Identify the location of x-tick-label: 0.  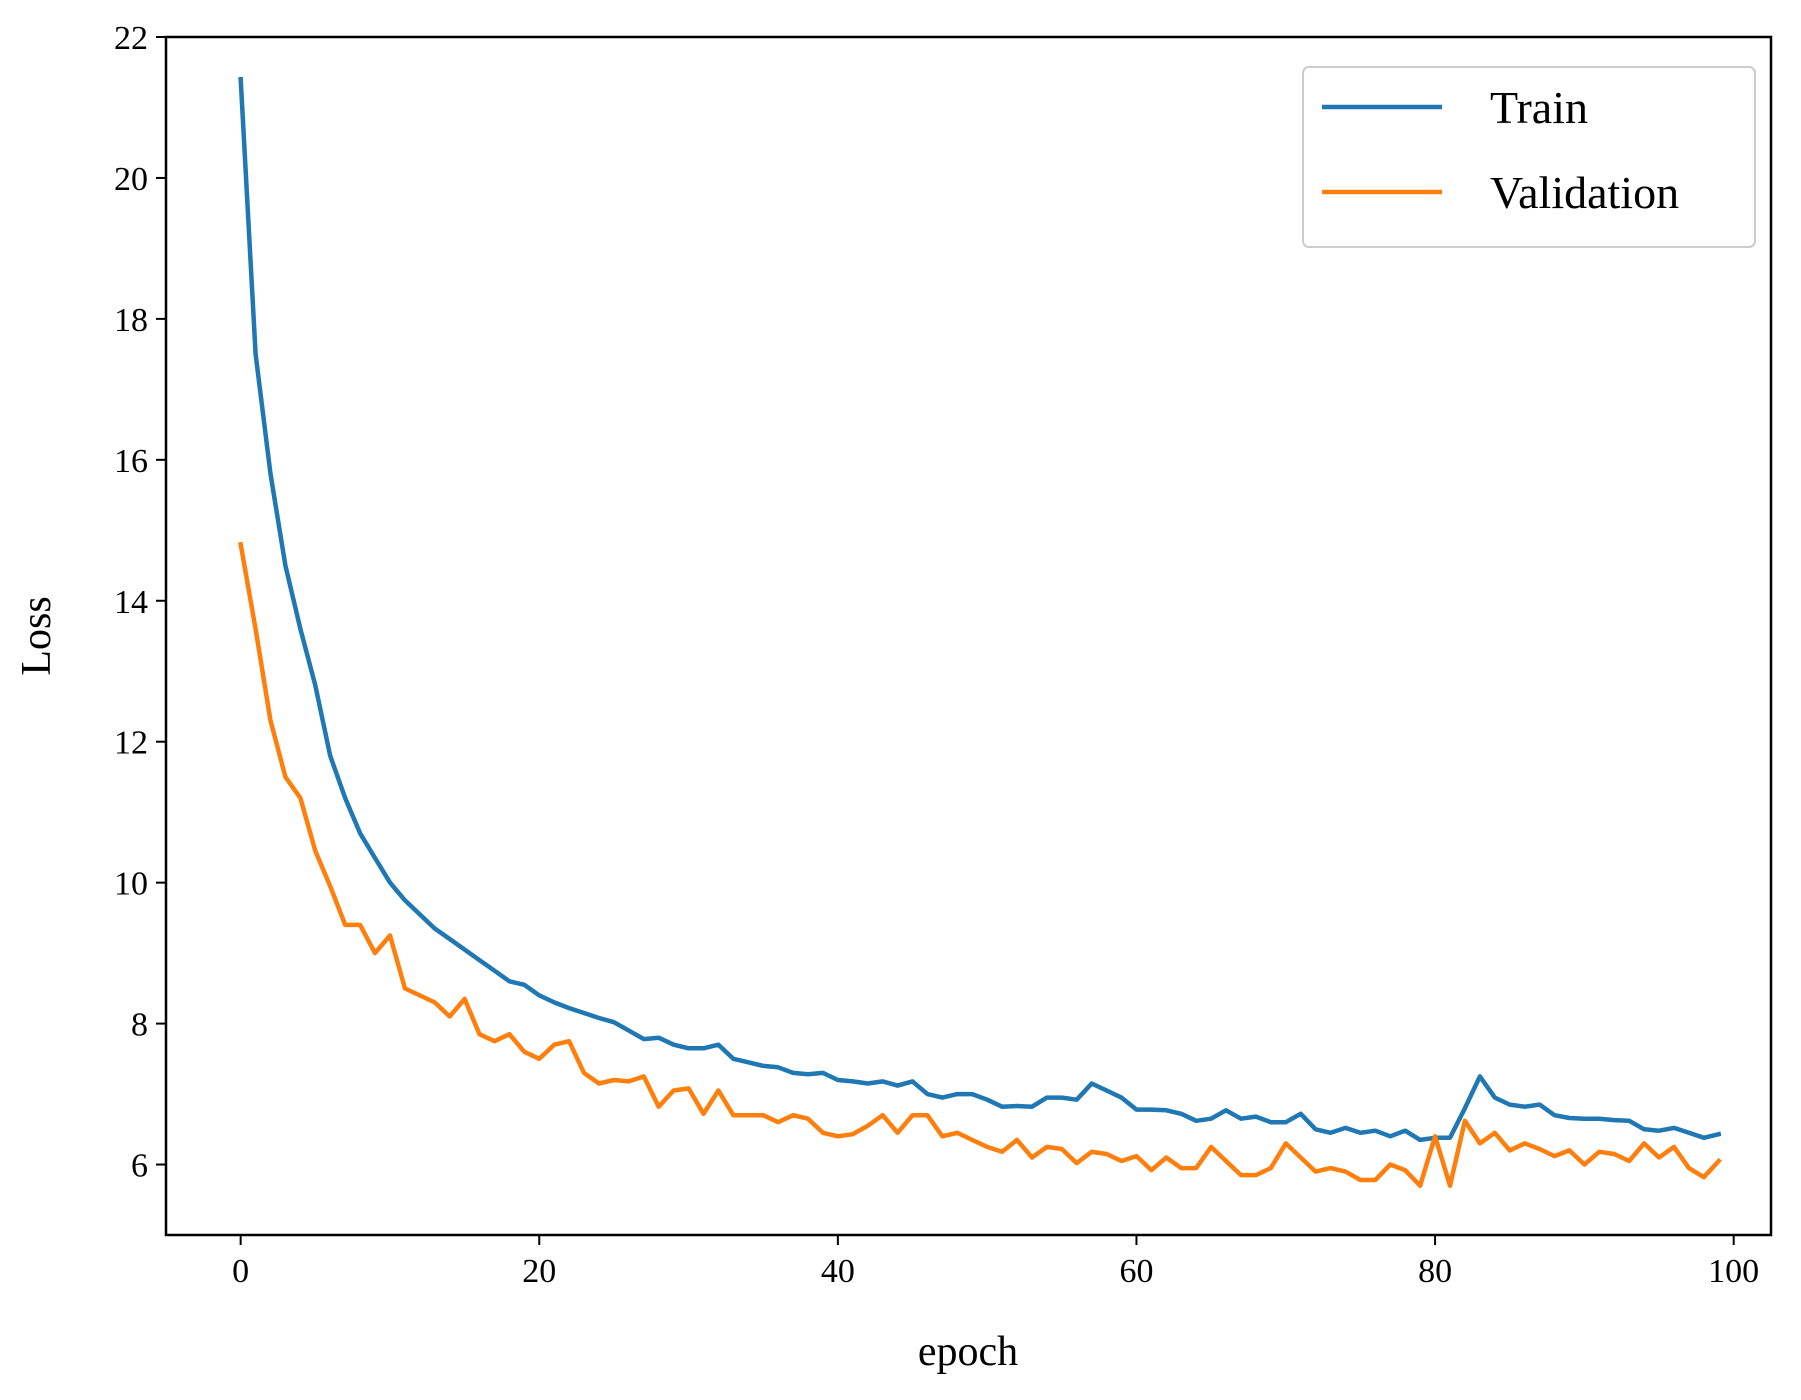
(240, 1271).